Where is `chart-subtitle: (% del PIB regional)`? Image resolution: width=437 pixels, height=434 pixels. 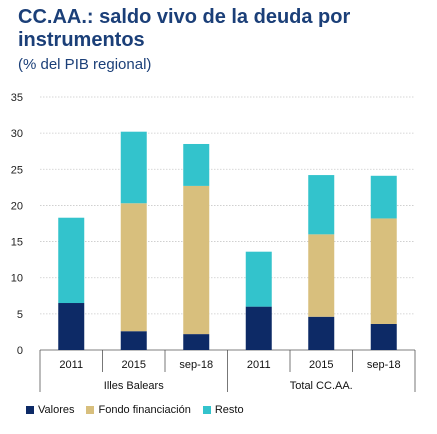
chart-subtitle: (% del PIB regional) is located at coordinates (85, 64).